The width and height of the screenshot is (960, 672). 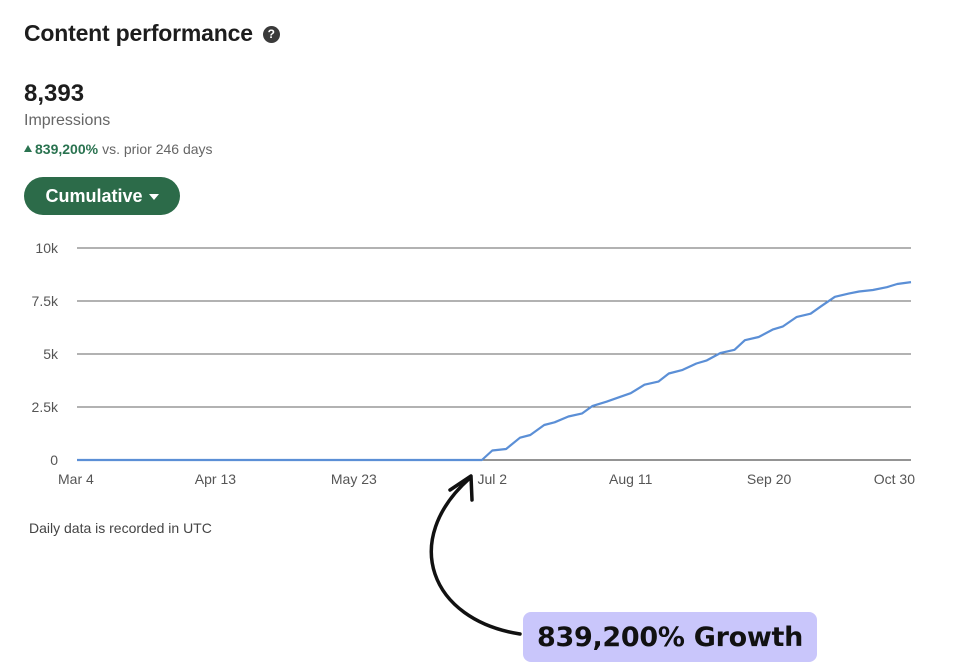 What do you see at coordinates (45, 301) in the screenshot?
I see `y-tick-label: 7.5k` at bounding box center [45, 301].